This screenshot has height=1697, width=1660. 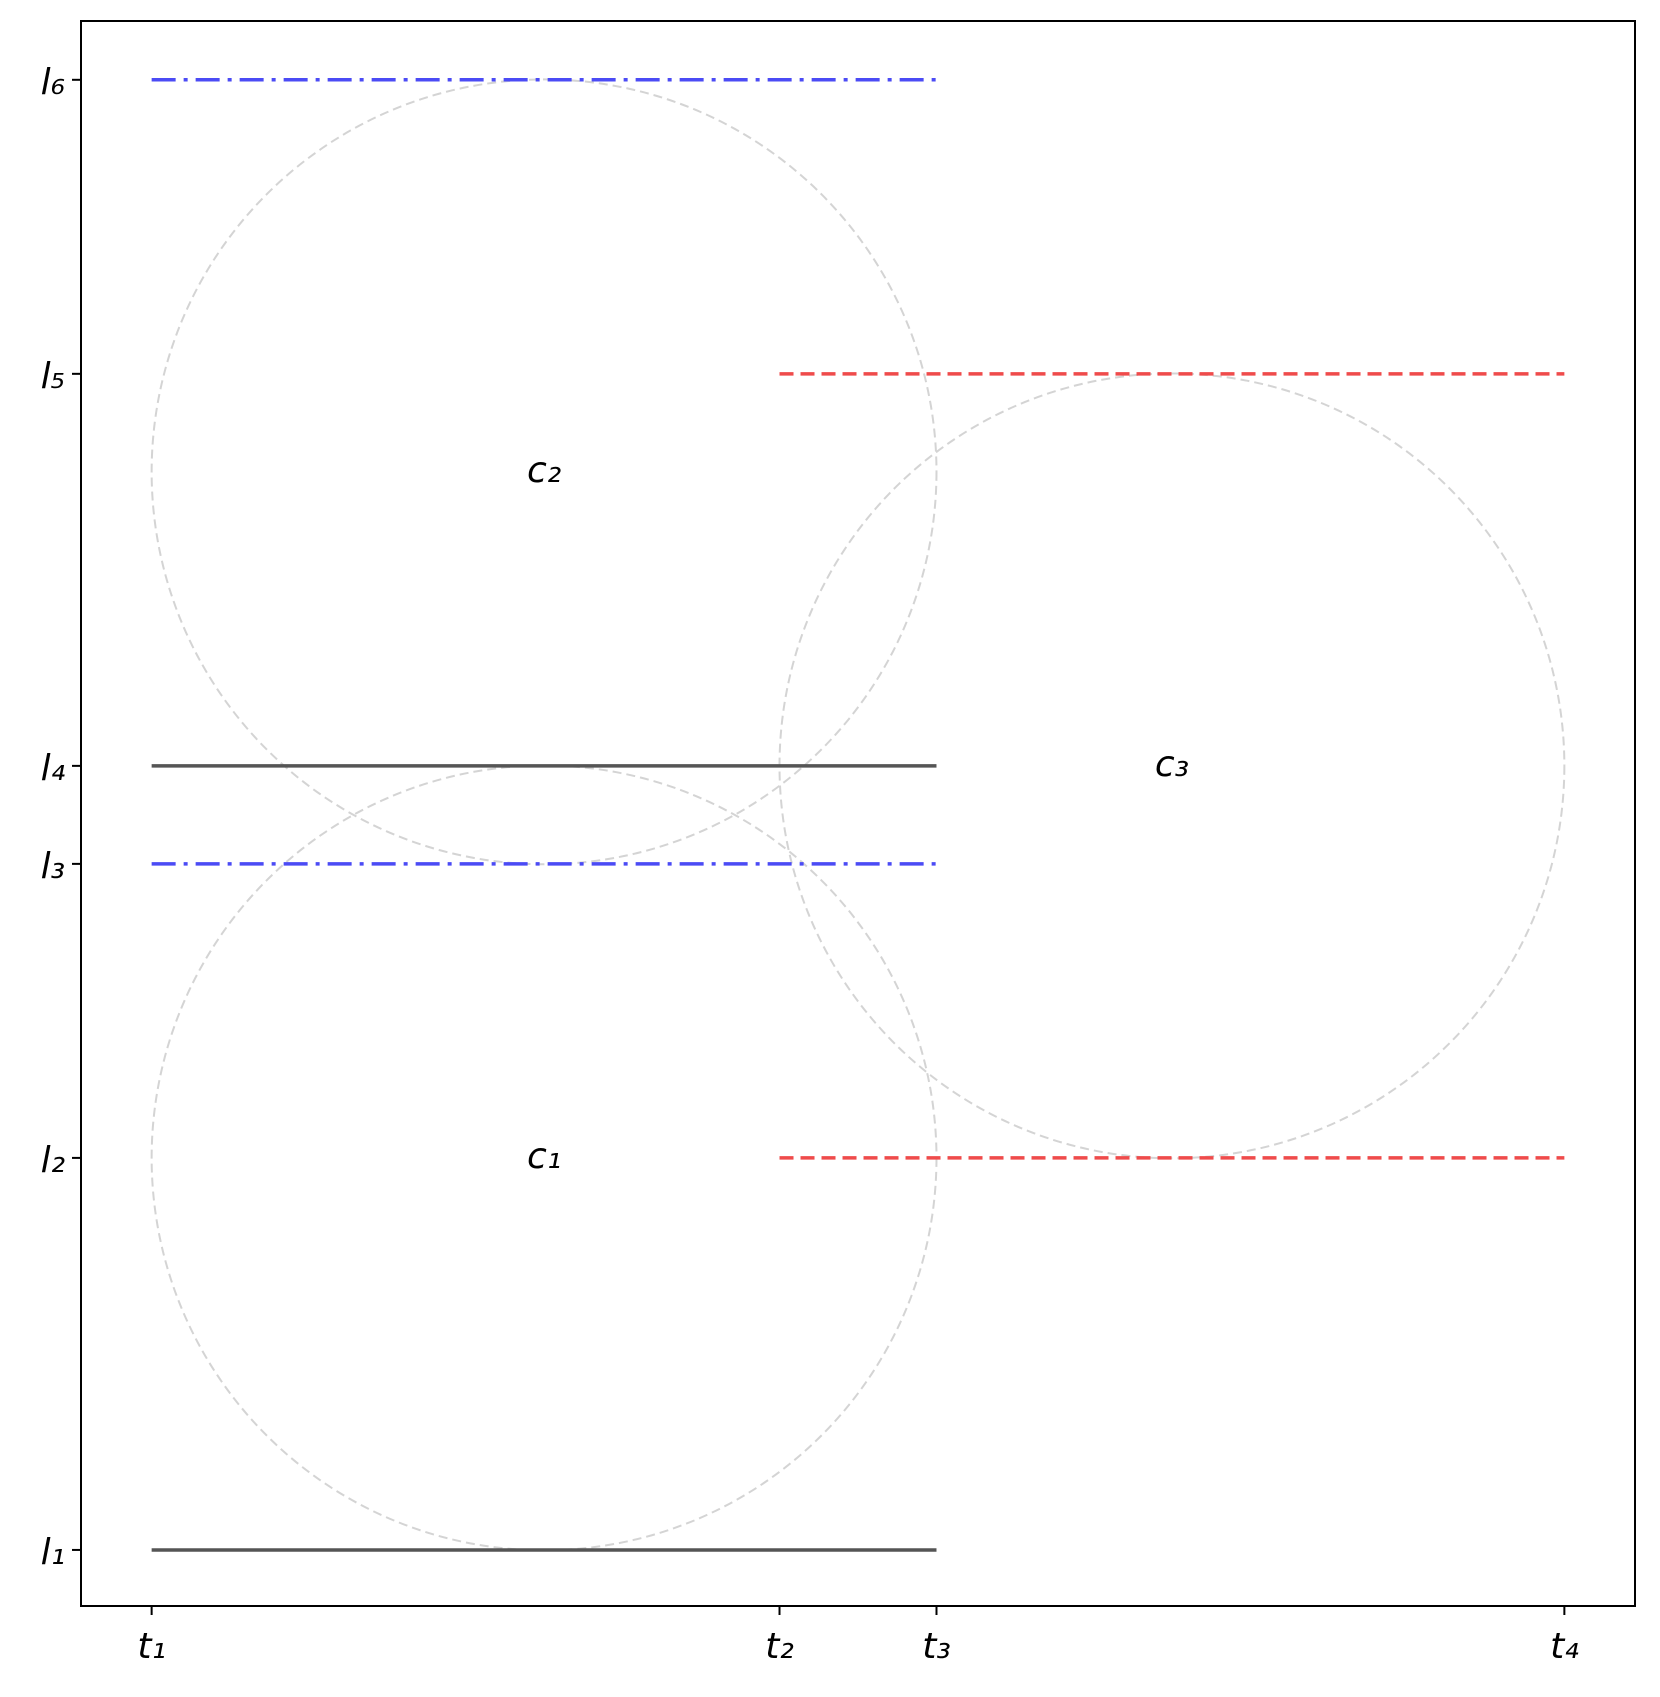 What do you see at coordinates (936, 1646) in the screenshot?
I see `x-tick-label: t₃` at bounding box center [936, 1646].